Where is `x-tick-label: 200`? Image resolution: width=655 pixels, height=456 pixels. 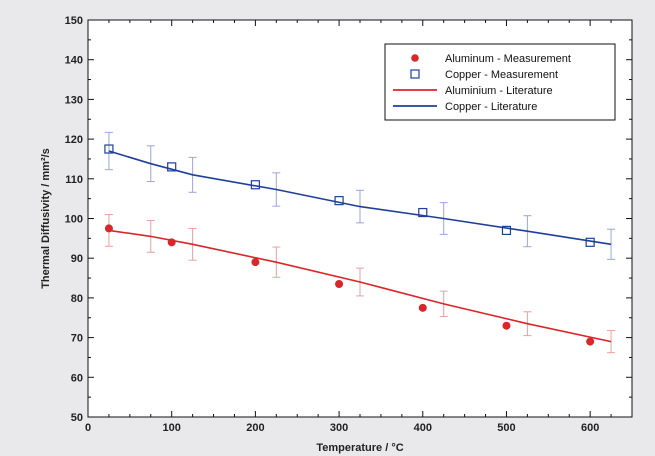
x-tick-label: 200 is located at coordinates (255, 428).